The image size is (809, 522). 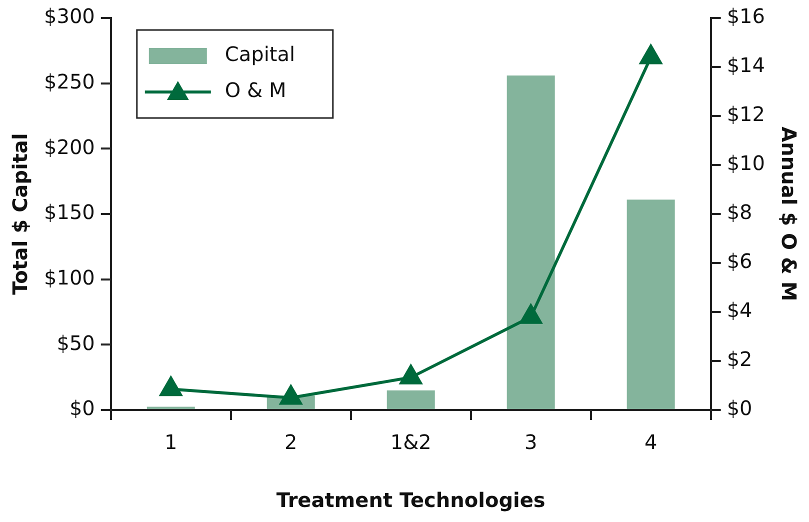 I want to click on y-tick-label: $150, so click(x=69, y=212).